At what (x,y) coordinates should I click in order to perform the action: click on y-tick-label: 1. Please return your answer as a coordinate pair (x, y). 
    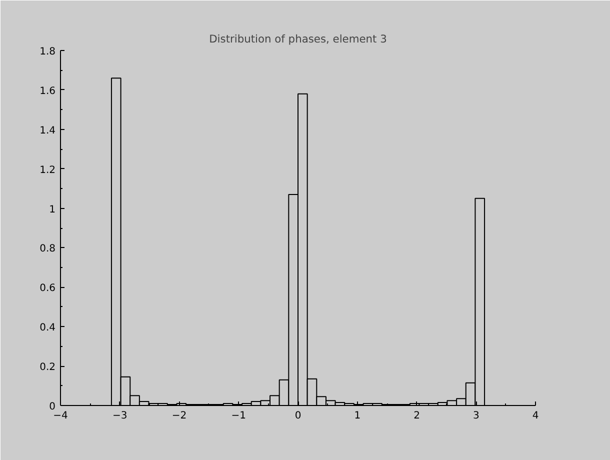
    Looking at the image, I should click on (52, 210).